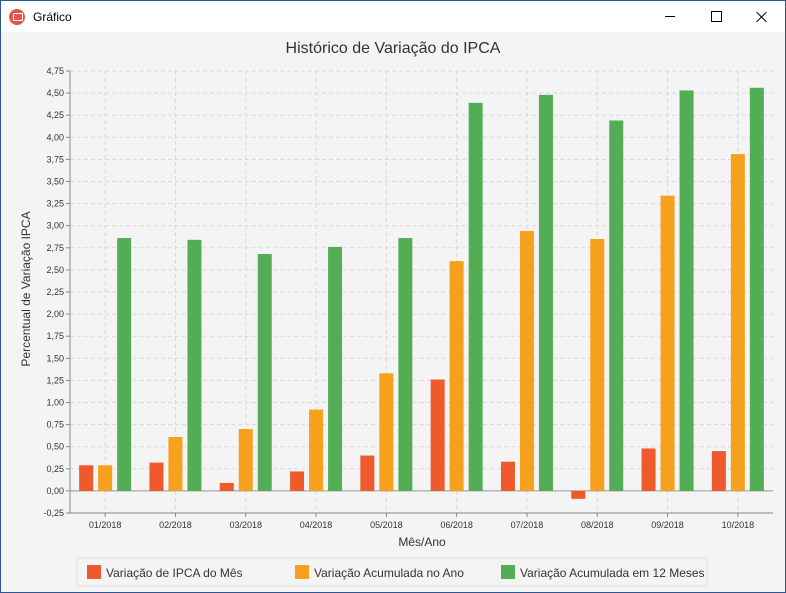 This screenshot has height=593, width=786. What do you see at coordinates (105, 525) in the screenshot?
I see `x-tick-label: 01/2018` at bounding box center [105, 525].